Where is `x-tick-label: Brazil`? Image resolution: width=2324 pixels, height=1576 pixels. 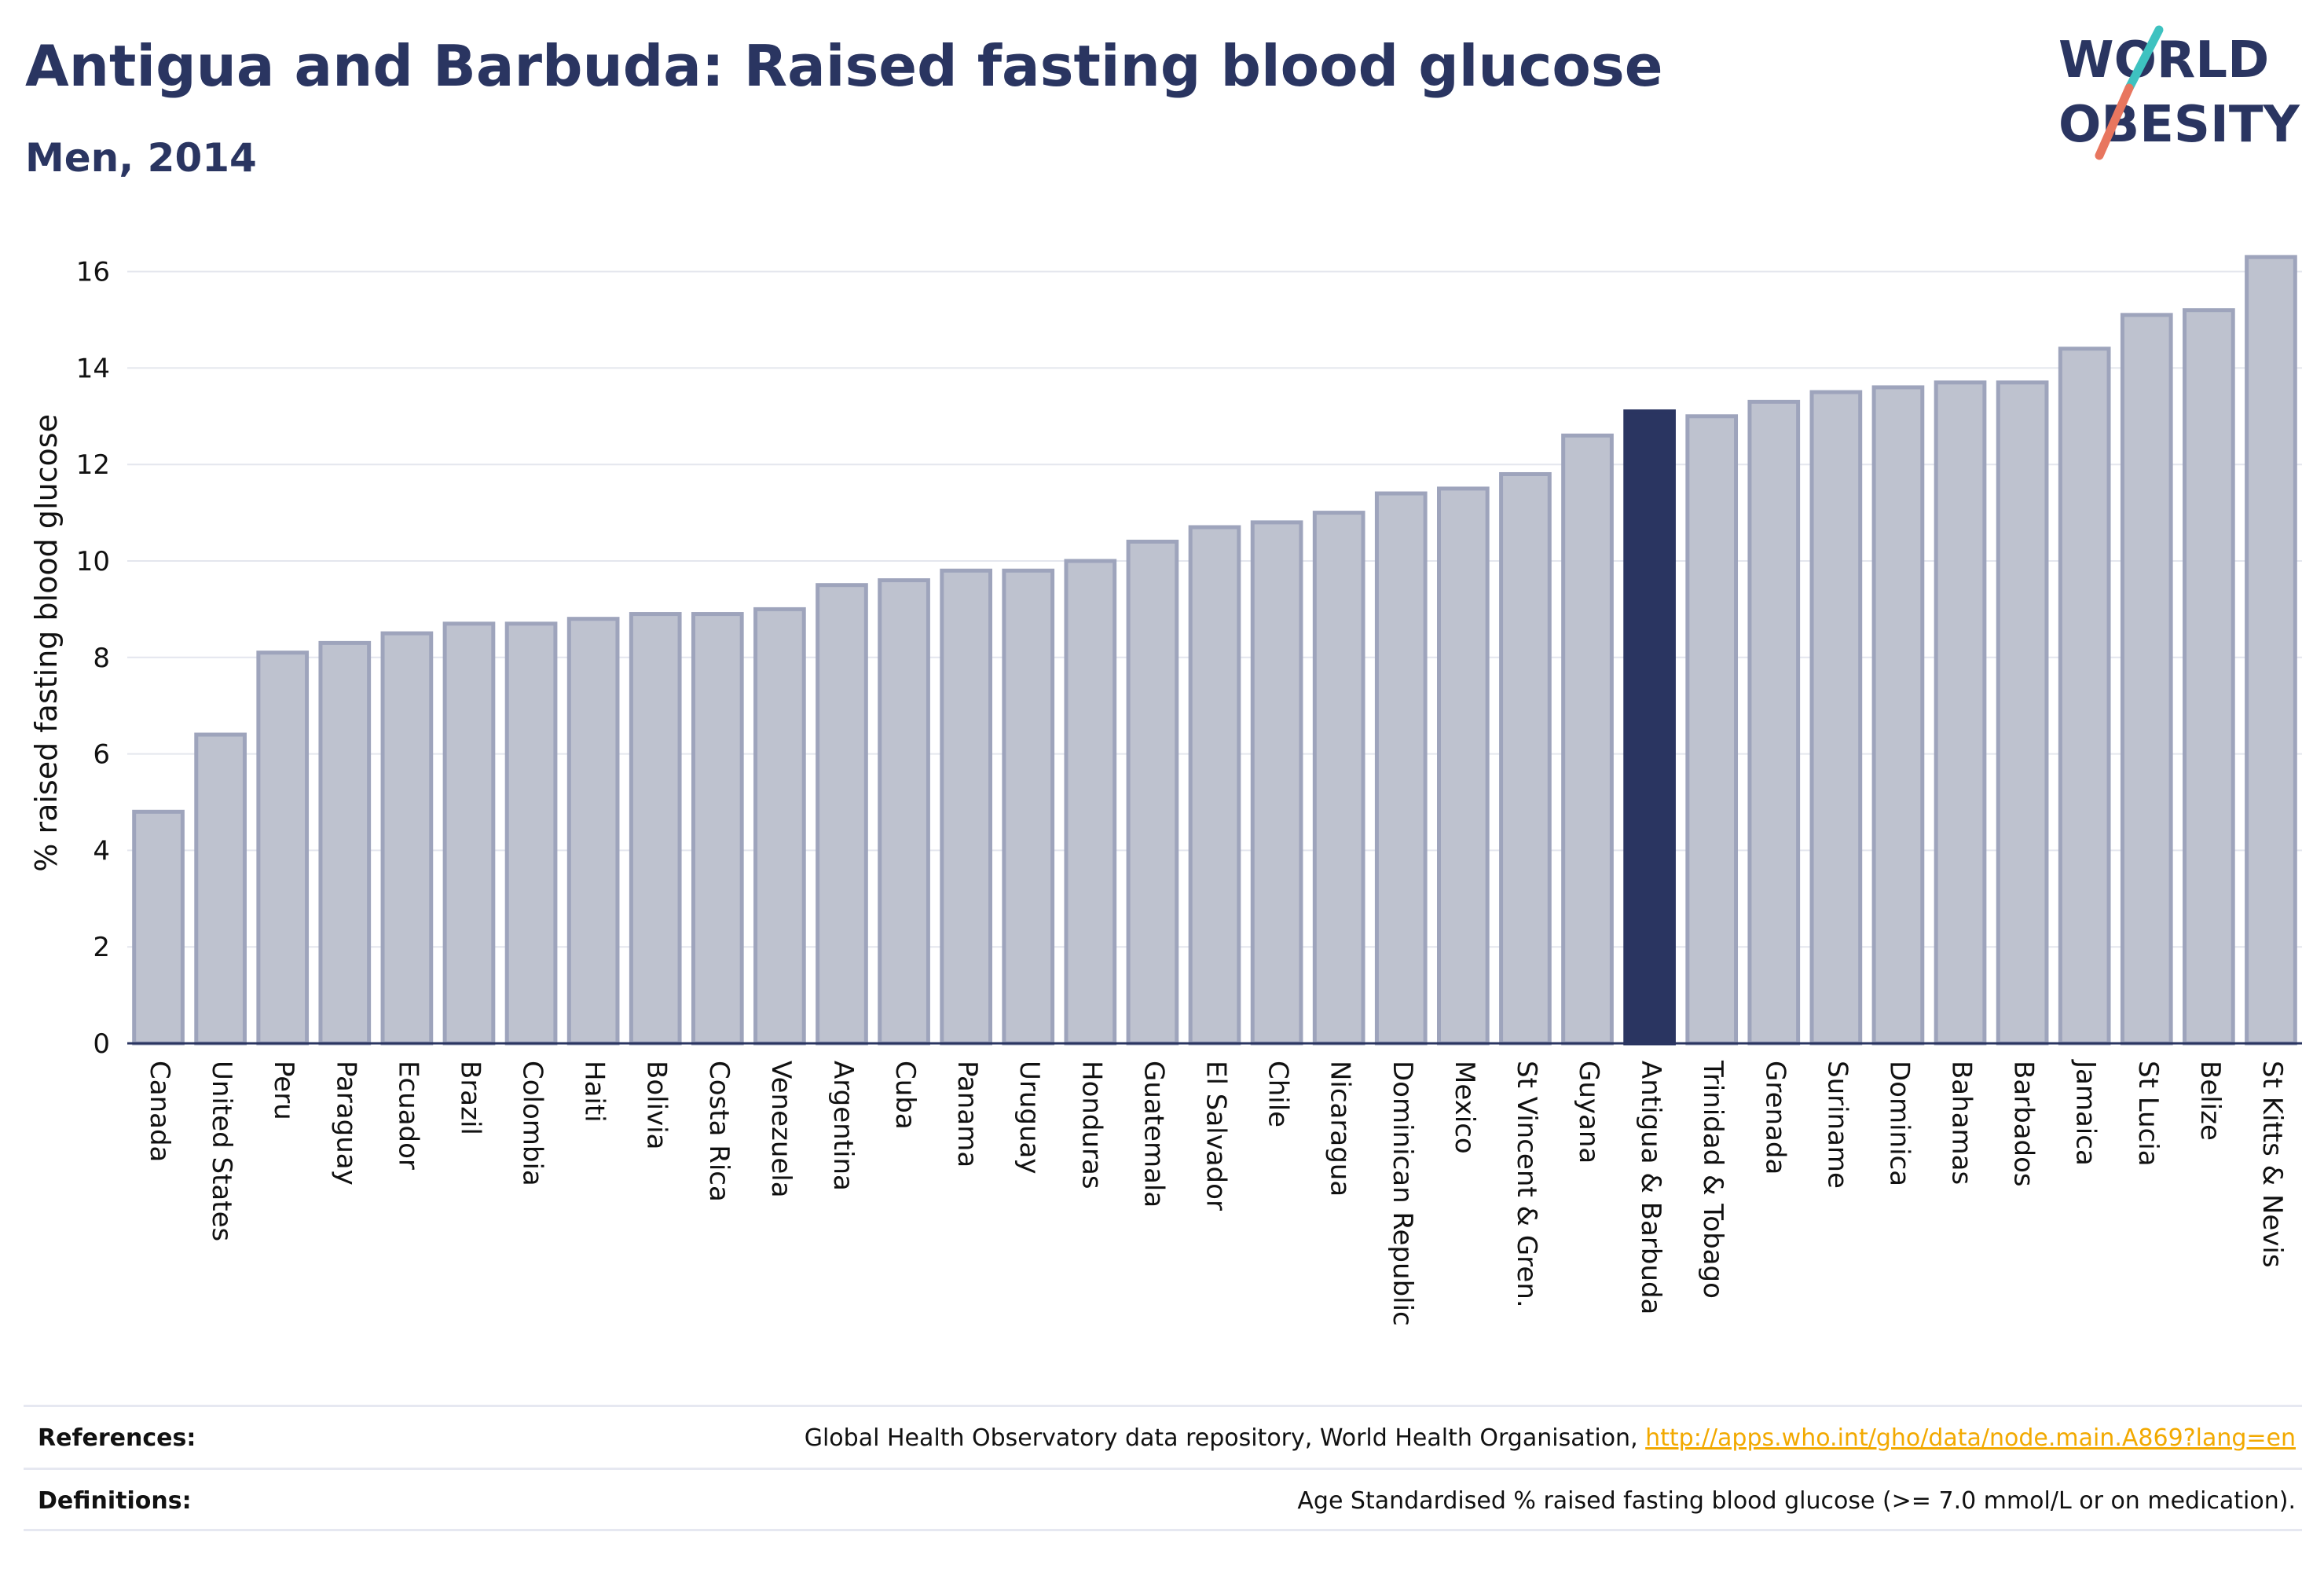
x-tick-label: Brazil is located at coordinates (470, 1098).